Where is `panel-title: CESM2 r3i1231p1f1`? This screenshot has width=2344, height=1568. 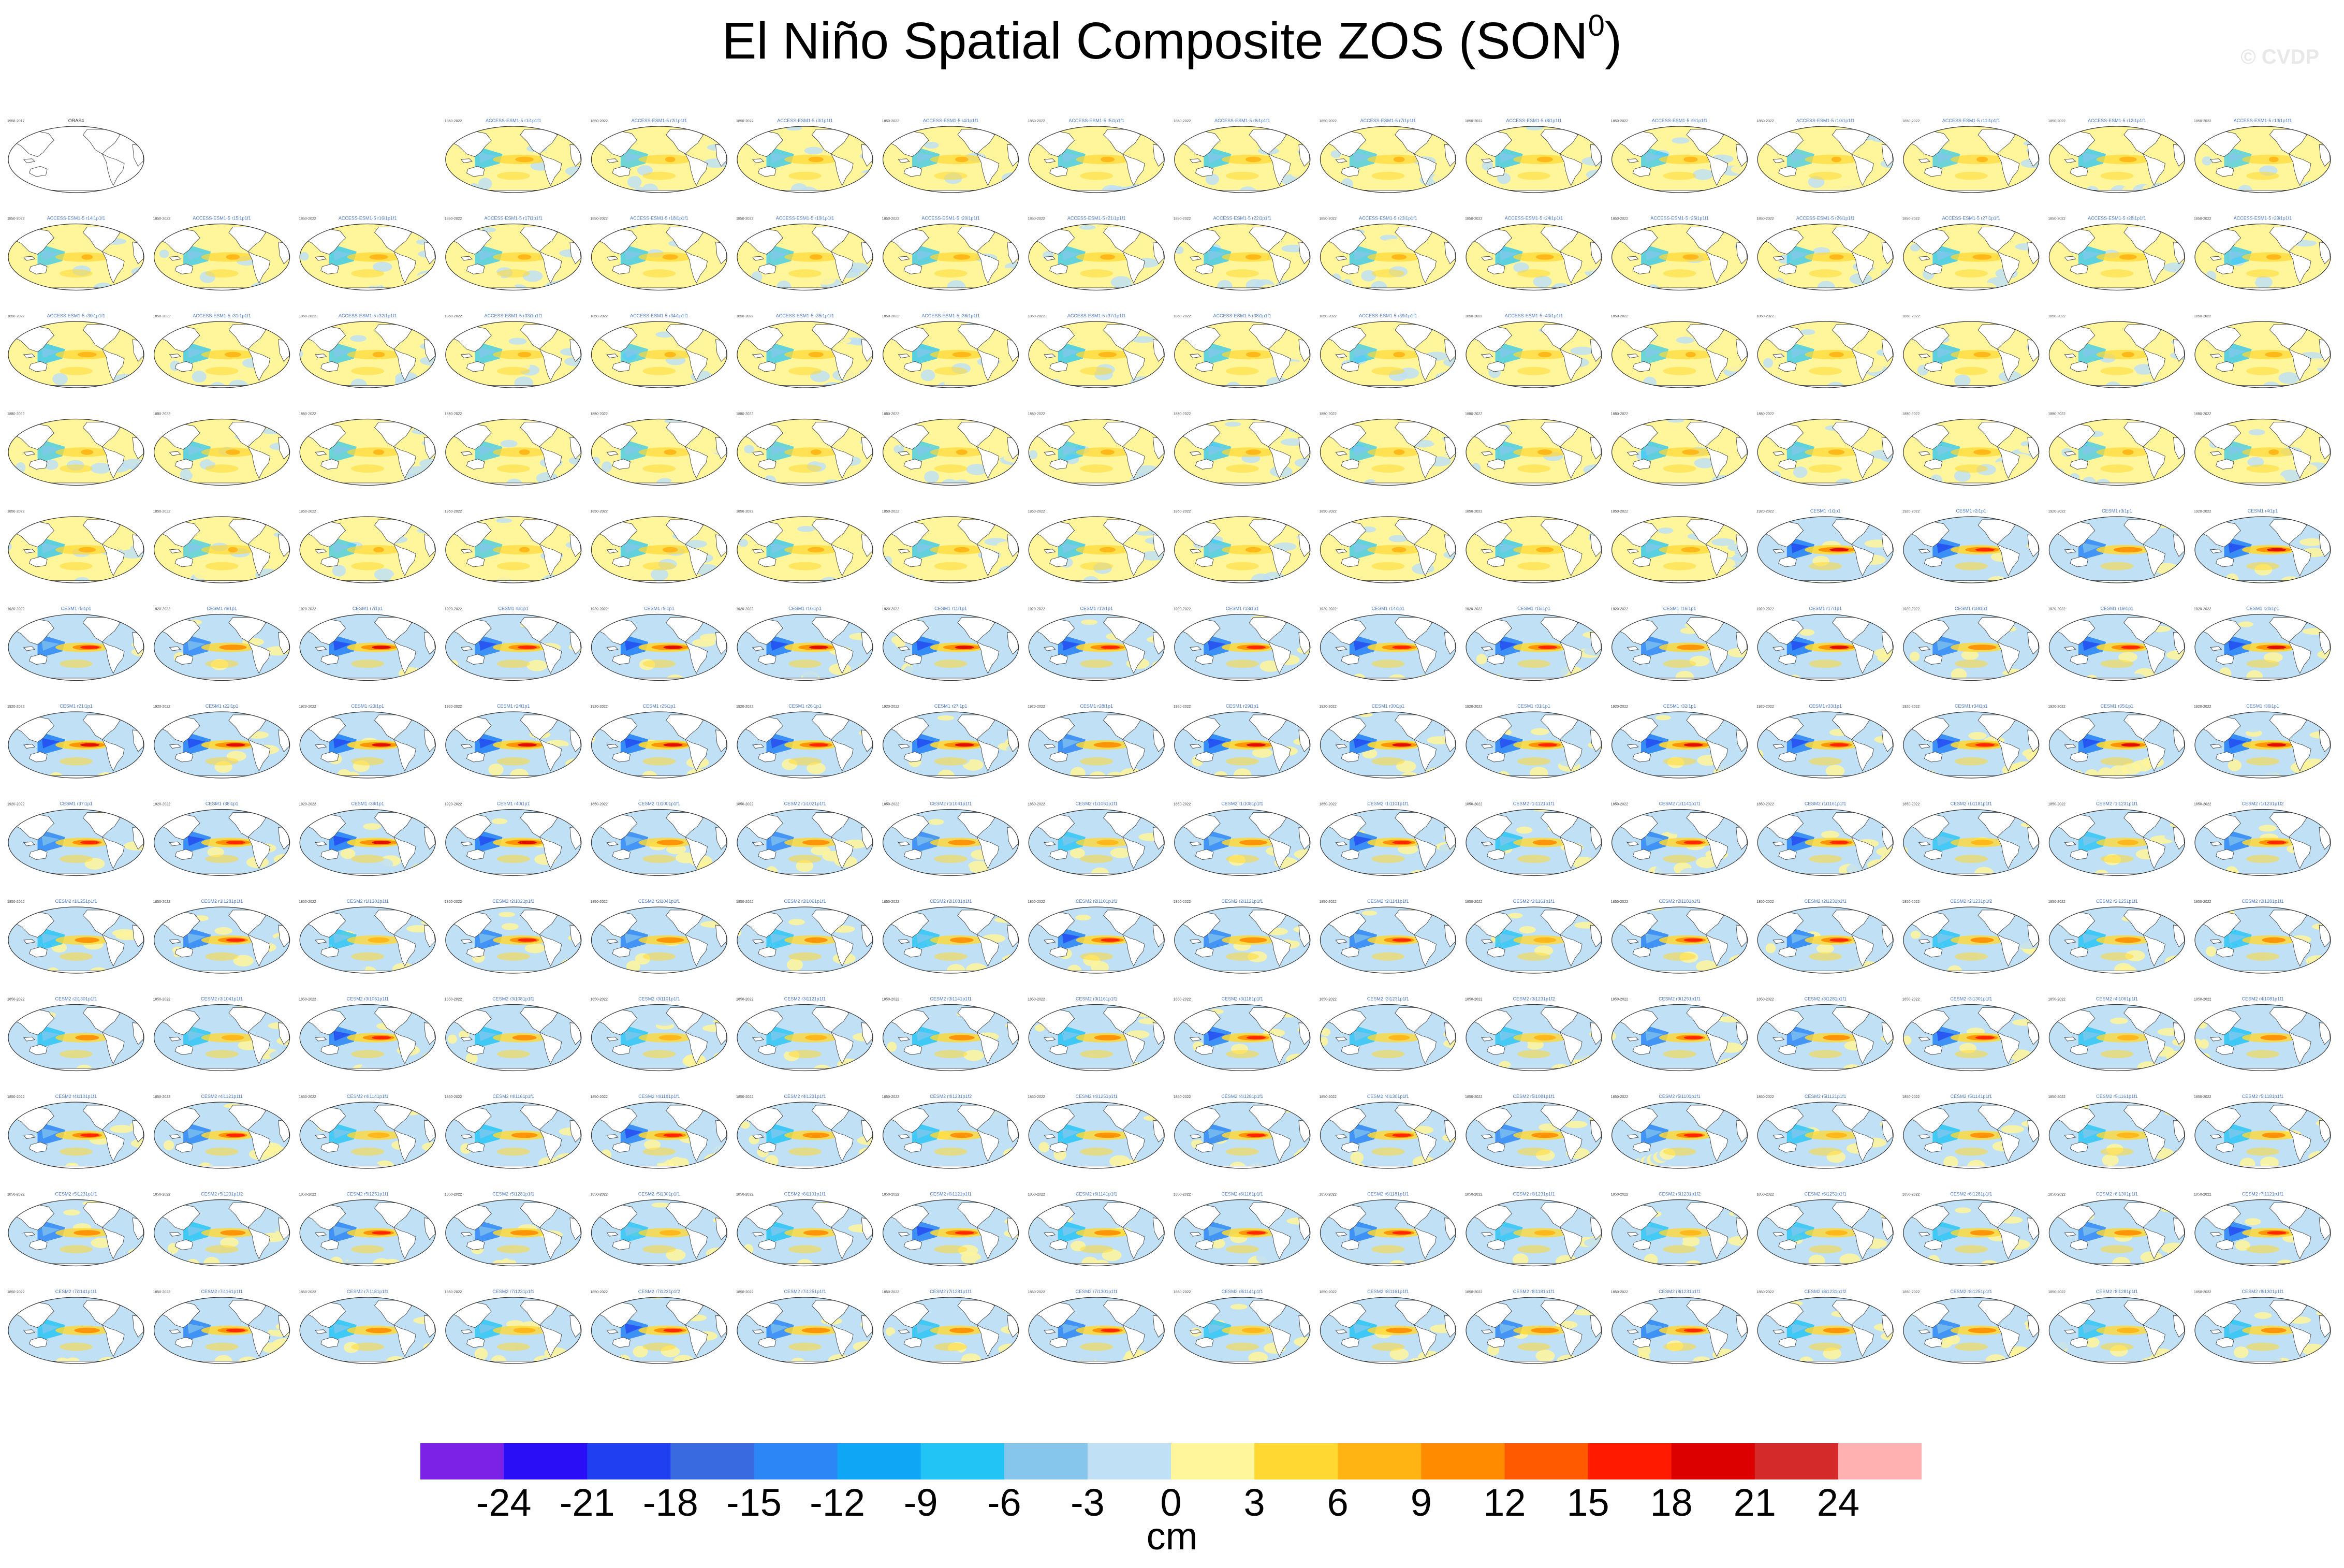
panel-title: CESM2 r3i1231p1f1 is located at coordinates (1388, 999).